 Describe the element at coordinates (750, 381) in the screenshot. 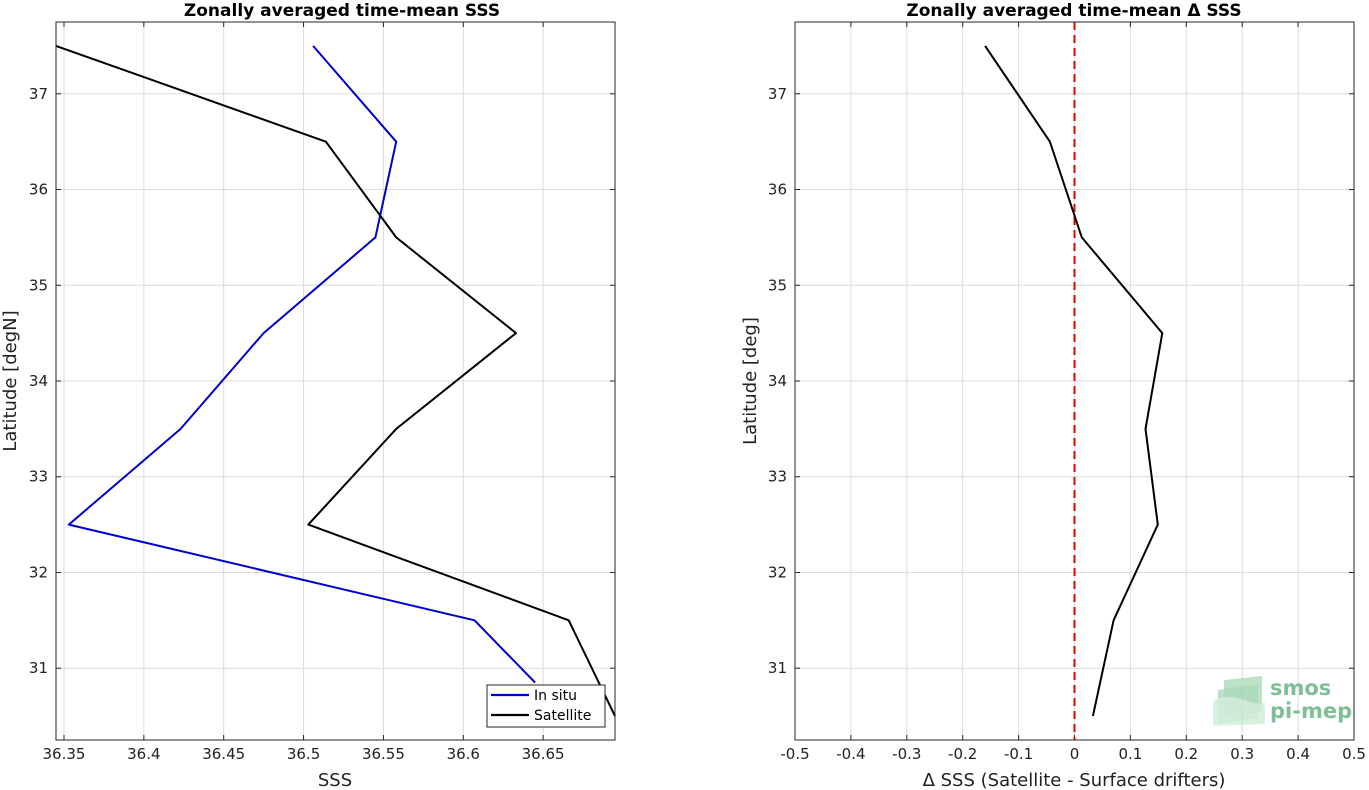

I see `y-axis-label: Latitude [deg]` at that location.